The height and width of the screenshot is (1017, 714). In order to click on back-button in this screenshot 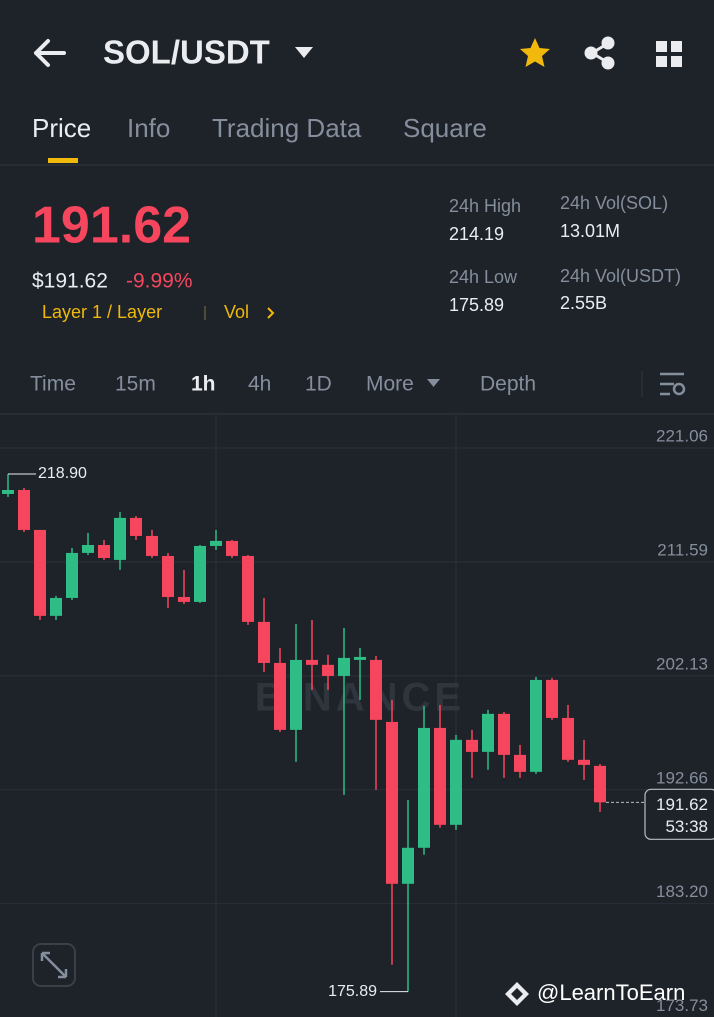, I will do `click(50, 53)`.